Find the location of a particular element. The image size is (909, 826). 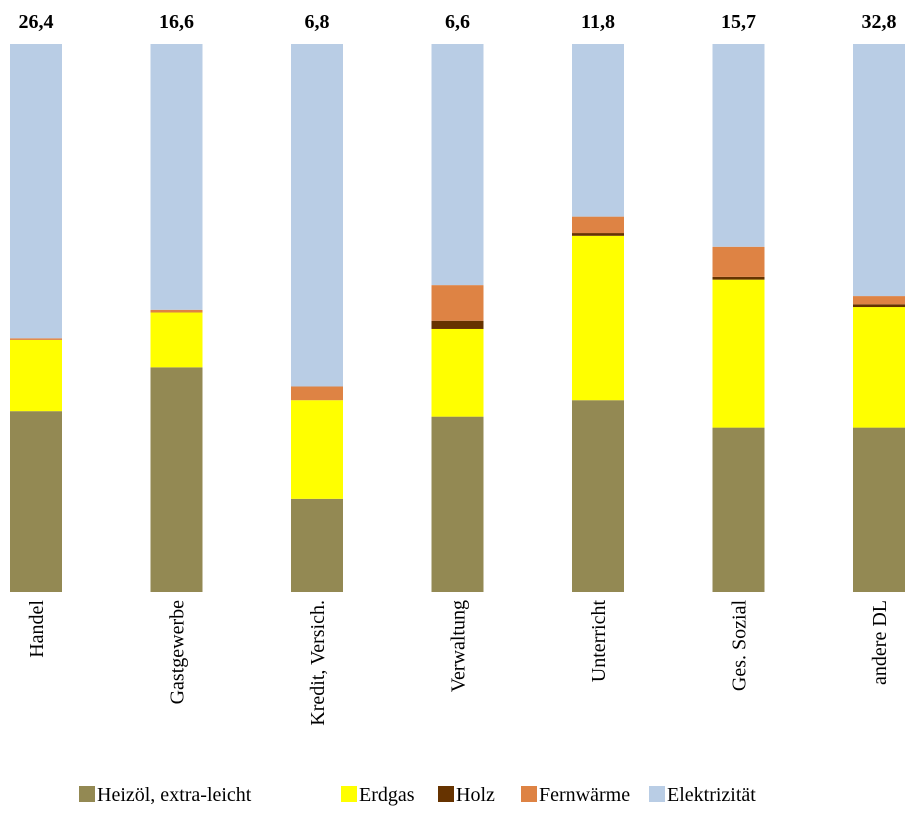

total-label-andere-dl: 32,8 is located at coordinates (879, 22).